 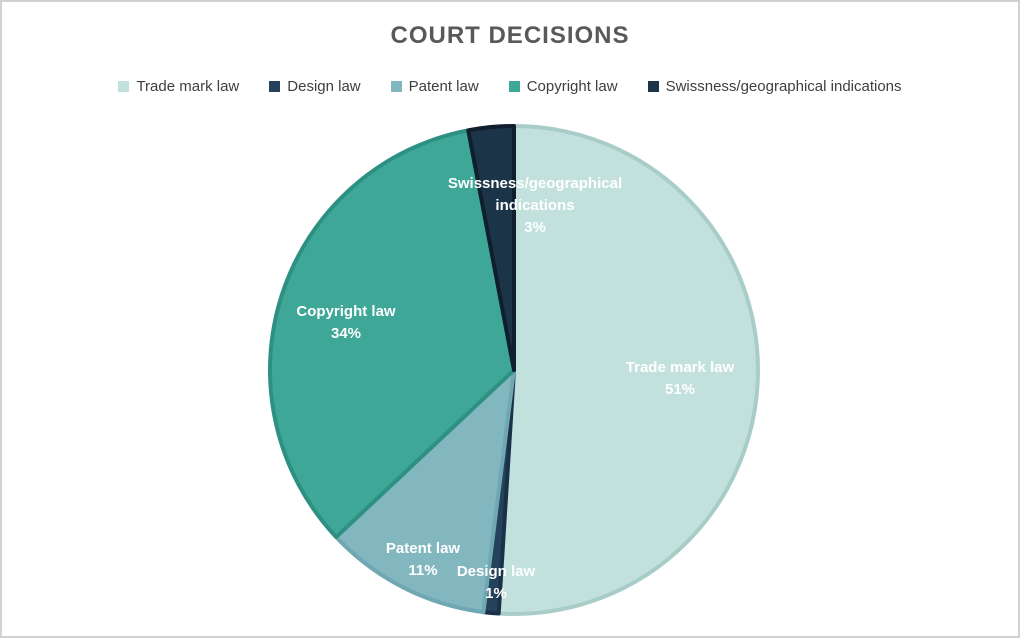 What do you see at coordinates (425, 491) in the screenshot?
I see `pie-slice-patent-law` at bounding box center [425, 491].